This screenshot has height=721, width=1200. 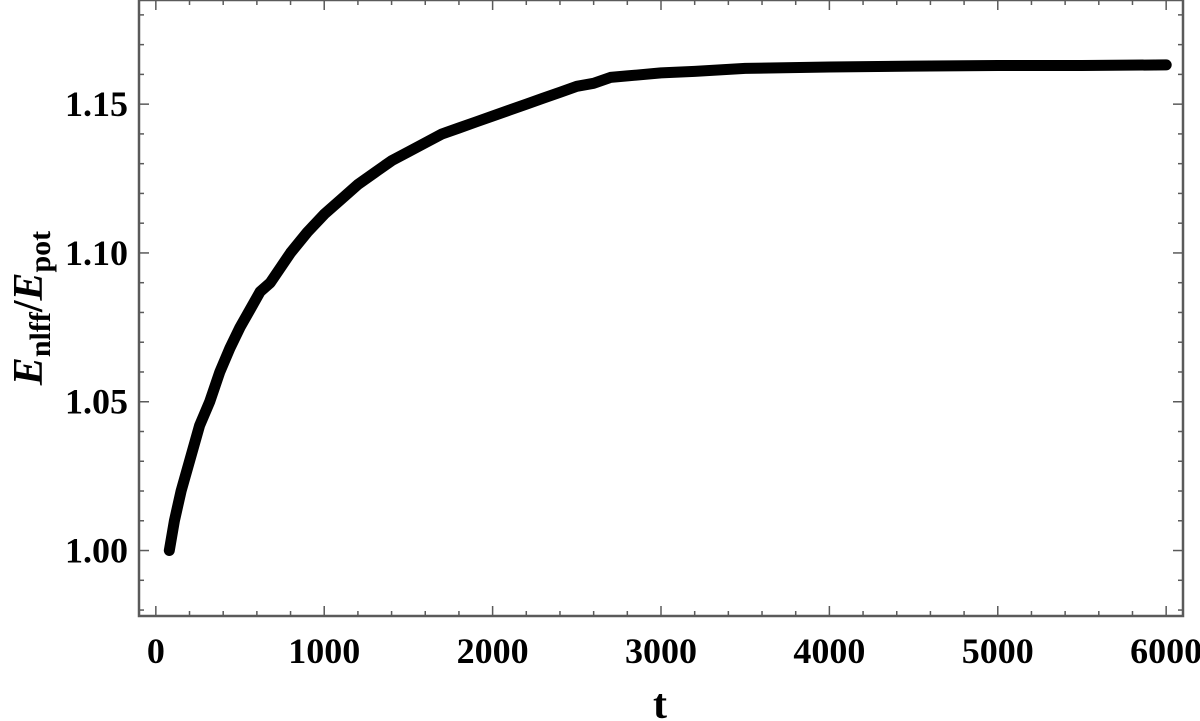 I want to click on y-axis-title: Enlff/Epot, so click(x=31, y=308).